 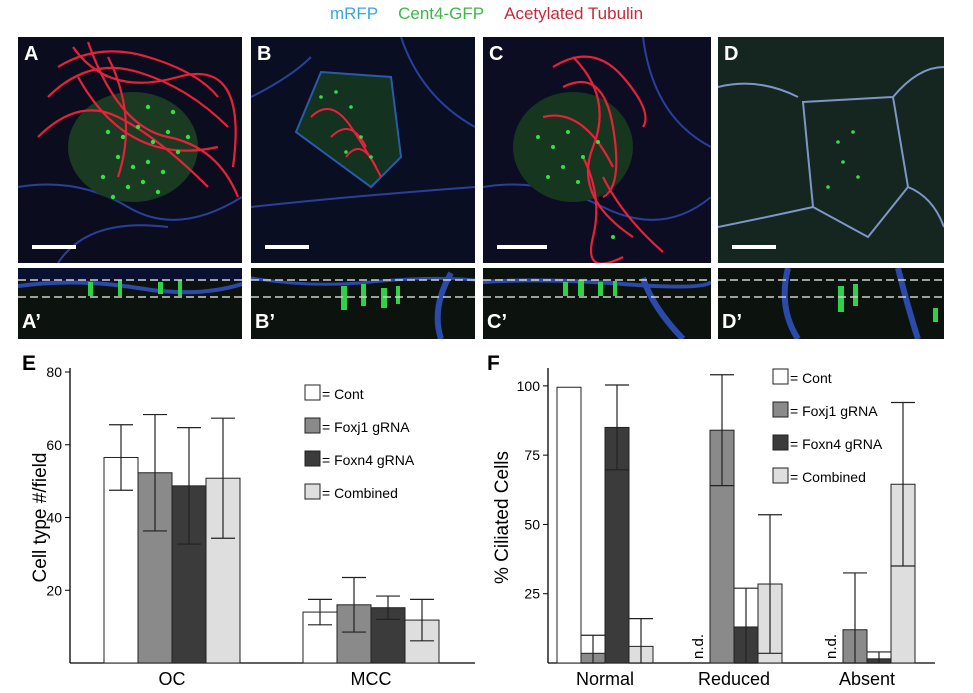 I want to click on orthogonal-b: B’, so click(x=363, y=303).